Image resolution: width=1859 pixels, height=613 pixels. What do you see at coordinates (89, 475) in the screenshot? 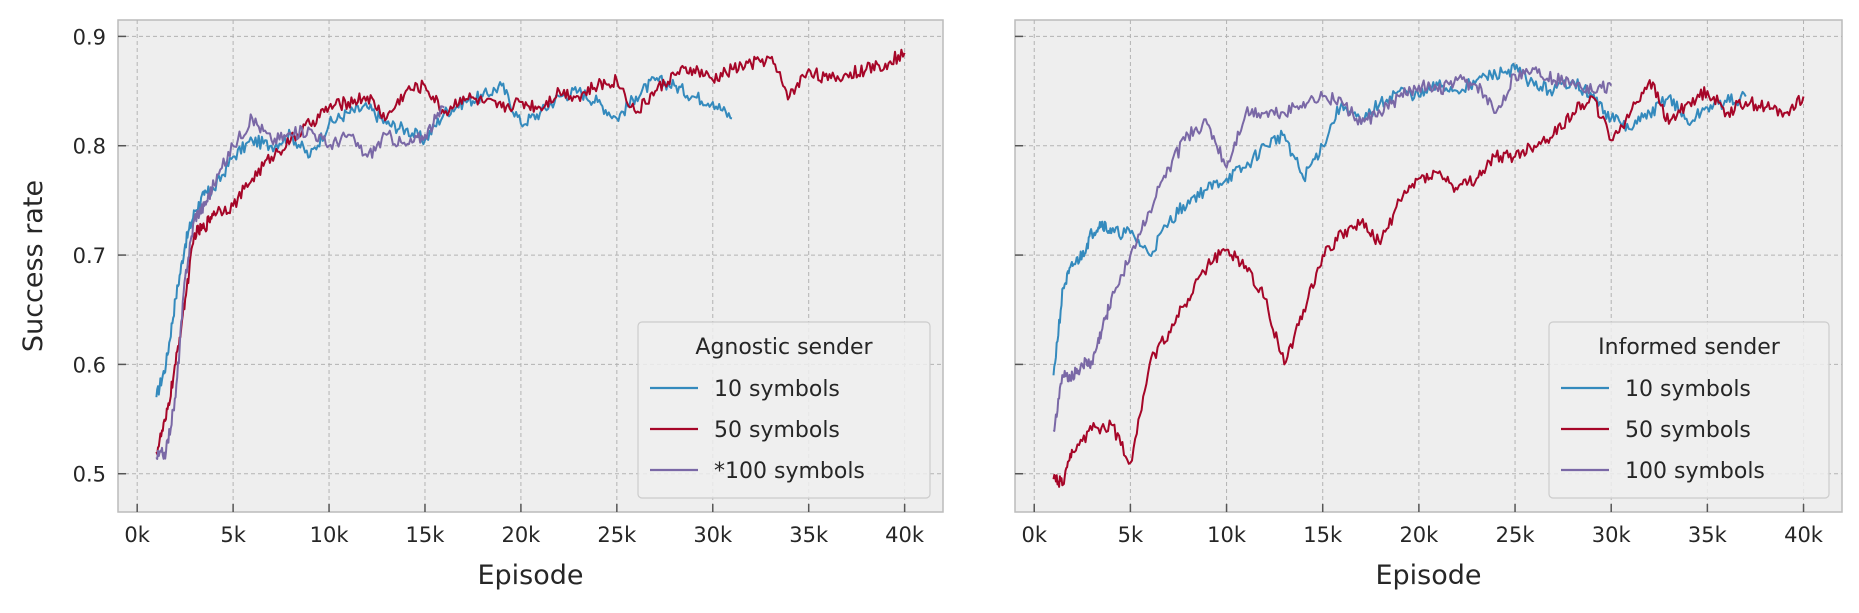
I see `y-tick-label: 0.5` at bounding box center [89, 475].